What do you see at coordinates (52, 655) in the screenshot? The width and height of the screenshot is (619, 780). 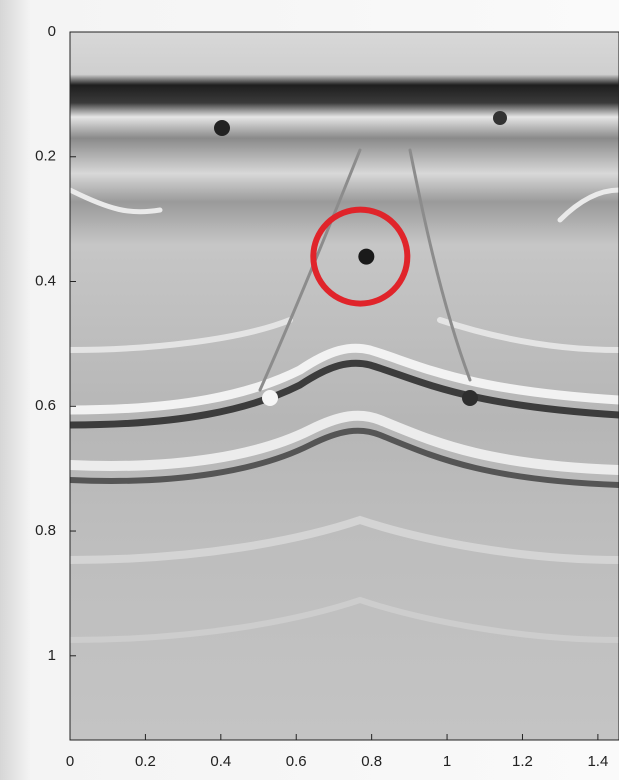 I see `y-tick-label: 1` at bounding box center [52, 655].